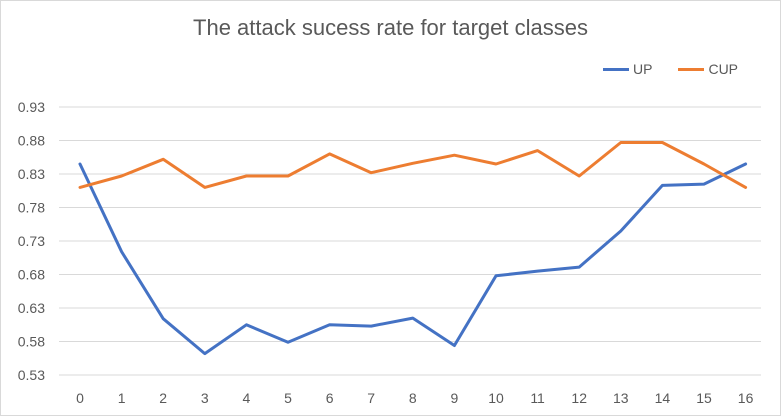 Image resolution: width=781 pixels, height=416 pixels. What do you see at coordinates (621, 398) in the screenshot?
I see `x-tick-label-13: 13` at bounding box center [621, 398].